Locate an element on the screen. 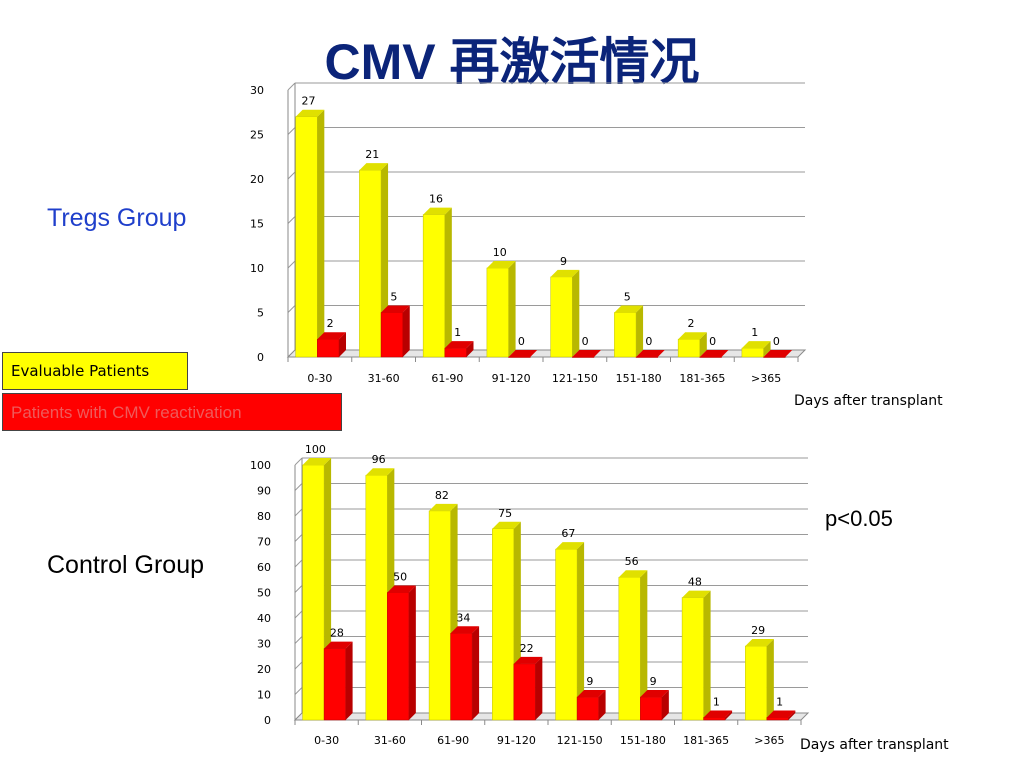 The height and width of the screenshot is (768, 1024). p-value-label: p<0.05 is located at coordinates (859, 518).